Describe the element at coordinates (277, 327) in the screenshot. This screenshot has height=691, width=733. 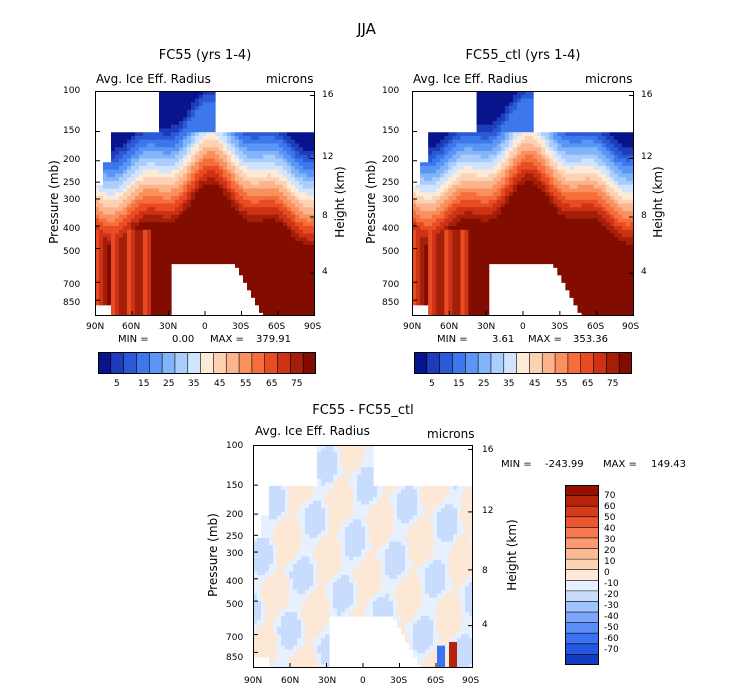
I see `fc55-xtick: 60S` at that location.